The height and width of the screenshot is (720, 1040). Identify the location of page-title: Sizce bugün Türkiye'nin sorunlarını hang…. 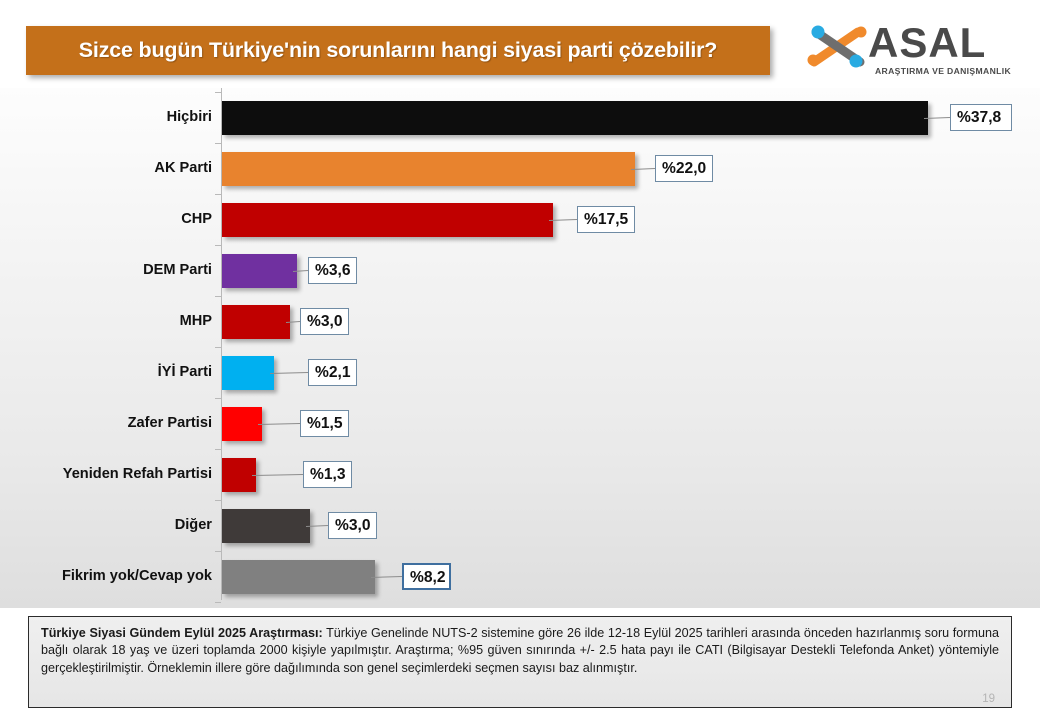
(398, 50).